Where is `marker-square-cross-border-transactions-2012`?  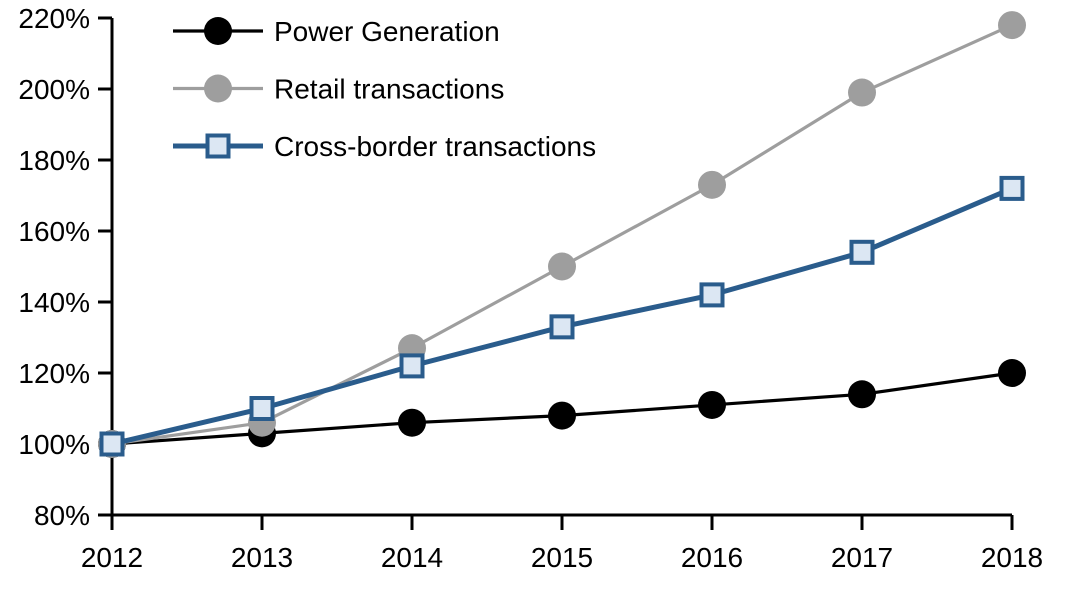
marker-square-cross-border-transactions-2012 is located at coordinates (112, 444).